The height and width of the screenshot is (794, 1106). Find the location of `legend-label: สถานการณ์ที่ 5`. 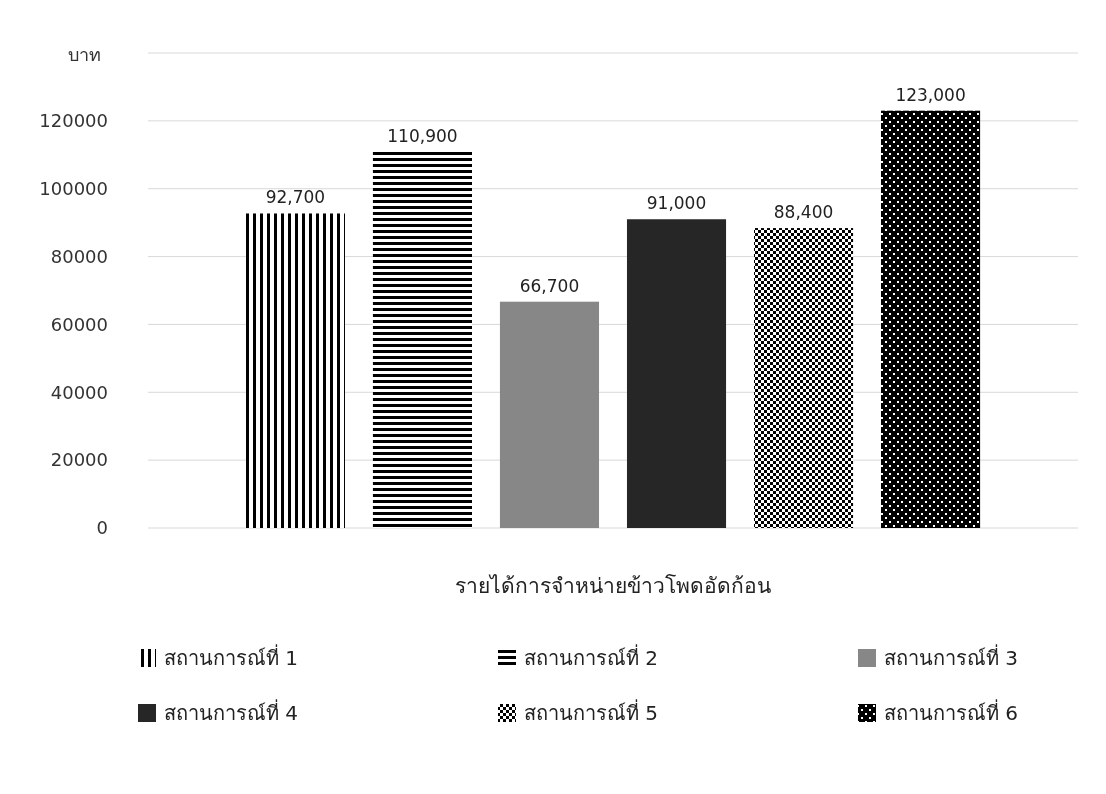

legend-label: สถานการณ์ที่ 5 is located at coordinates (591, 712).